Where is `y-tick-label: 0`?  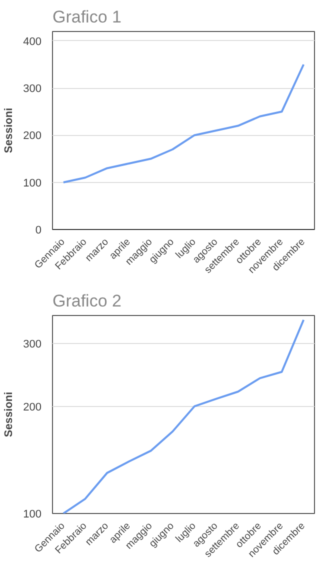
y-tick-label: 0 is located at coordinates (38, 230).